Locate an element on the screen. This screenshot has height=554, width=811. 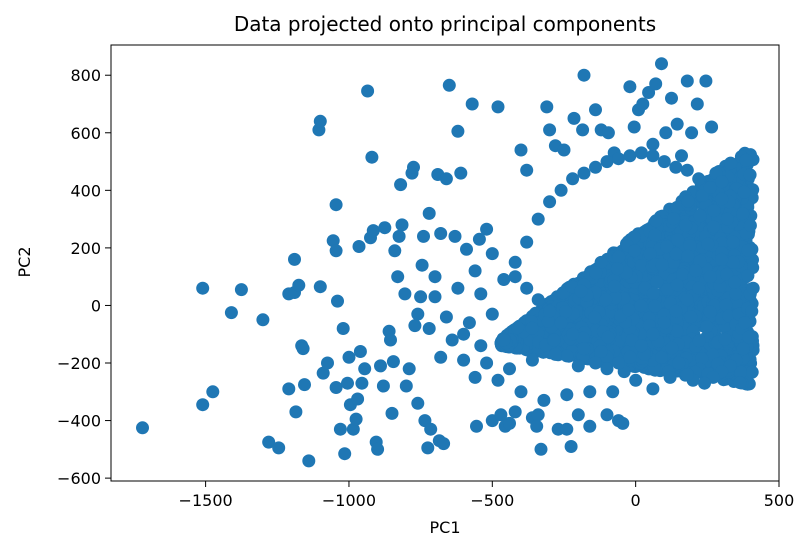
y-tick-label: −600 is located at coordinates (79, 478).